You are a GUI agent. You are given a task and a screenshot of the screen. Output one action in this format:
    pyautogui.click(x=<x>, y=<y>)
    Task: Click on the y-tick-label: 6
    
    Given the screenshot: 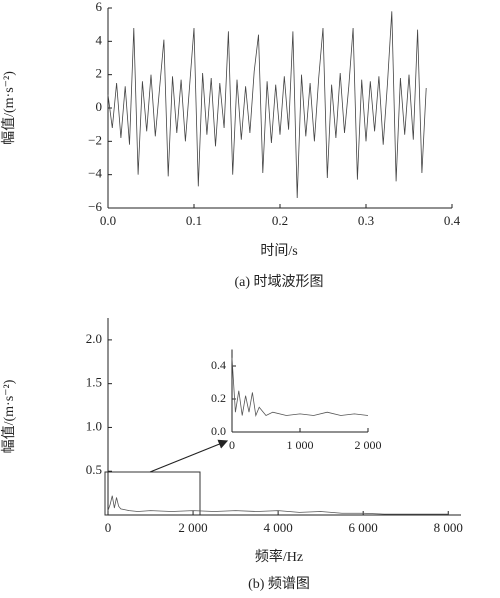 What is the action you would take?
    pyautogui.click(x=99, y=7)
    